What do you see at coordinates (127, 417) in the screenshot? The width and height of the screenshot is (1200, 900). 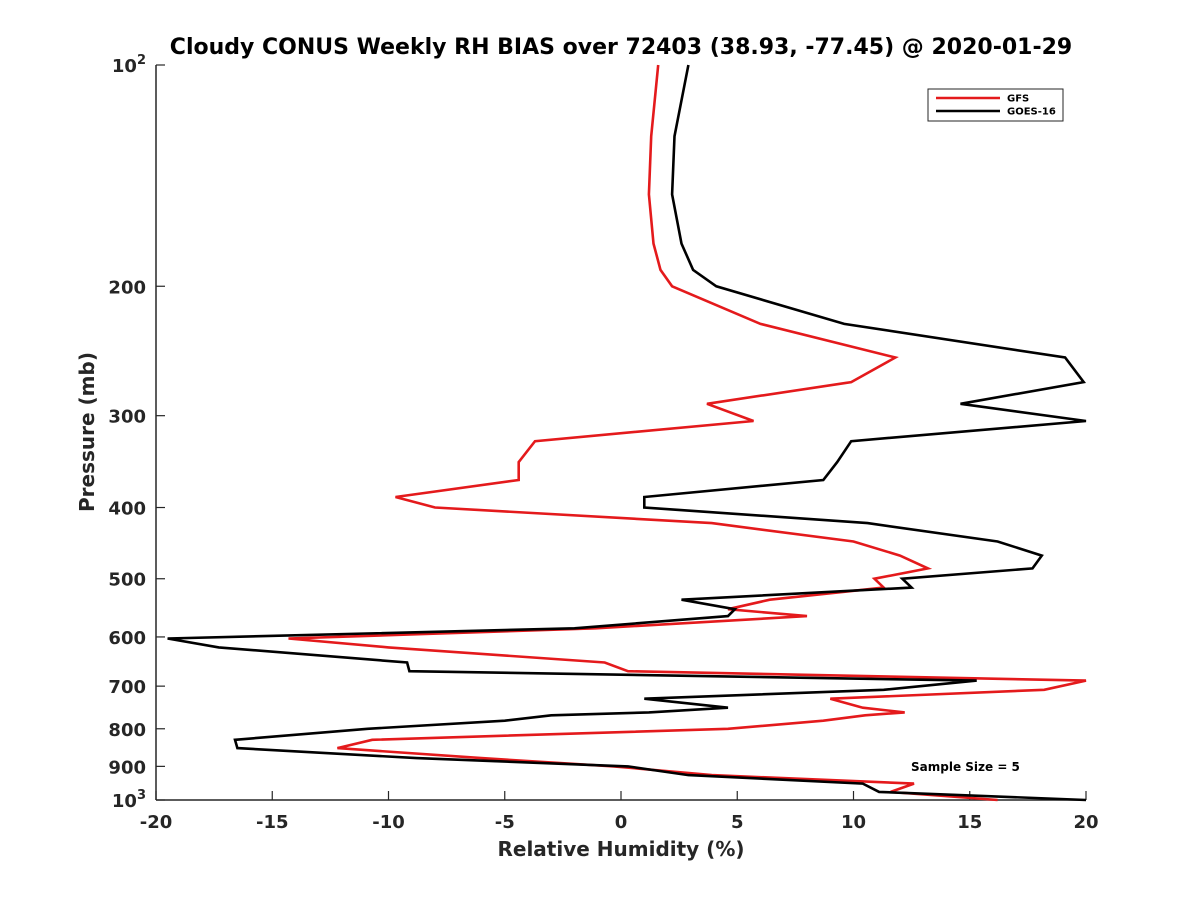 I see `y-tick-label: 300` at bounding box center [127, 417].